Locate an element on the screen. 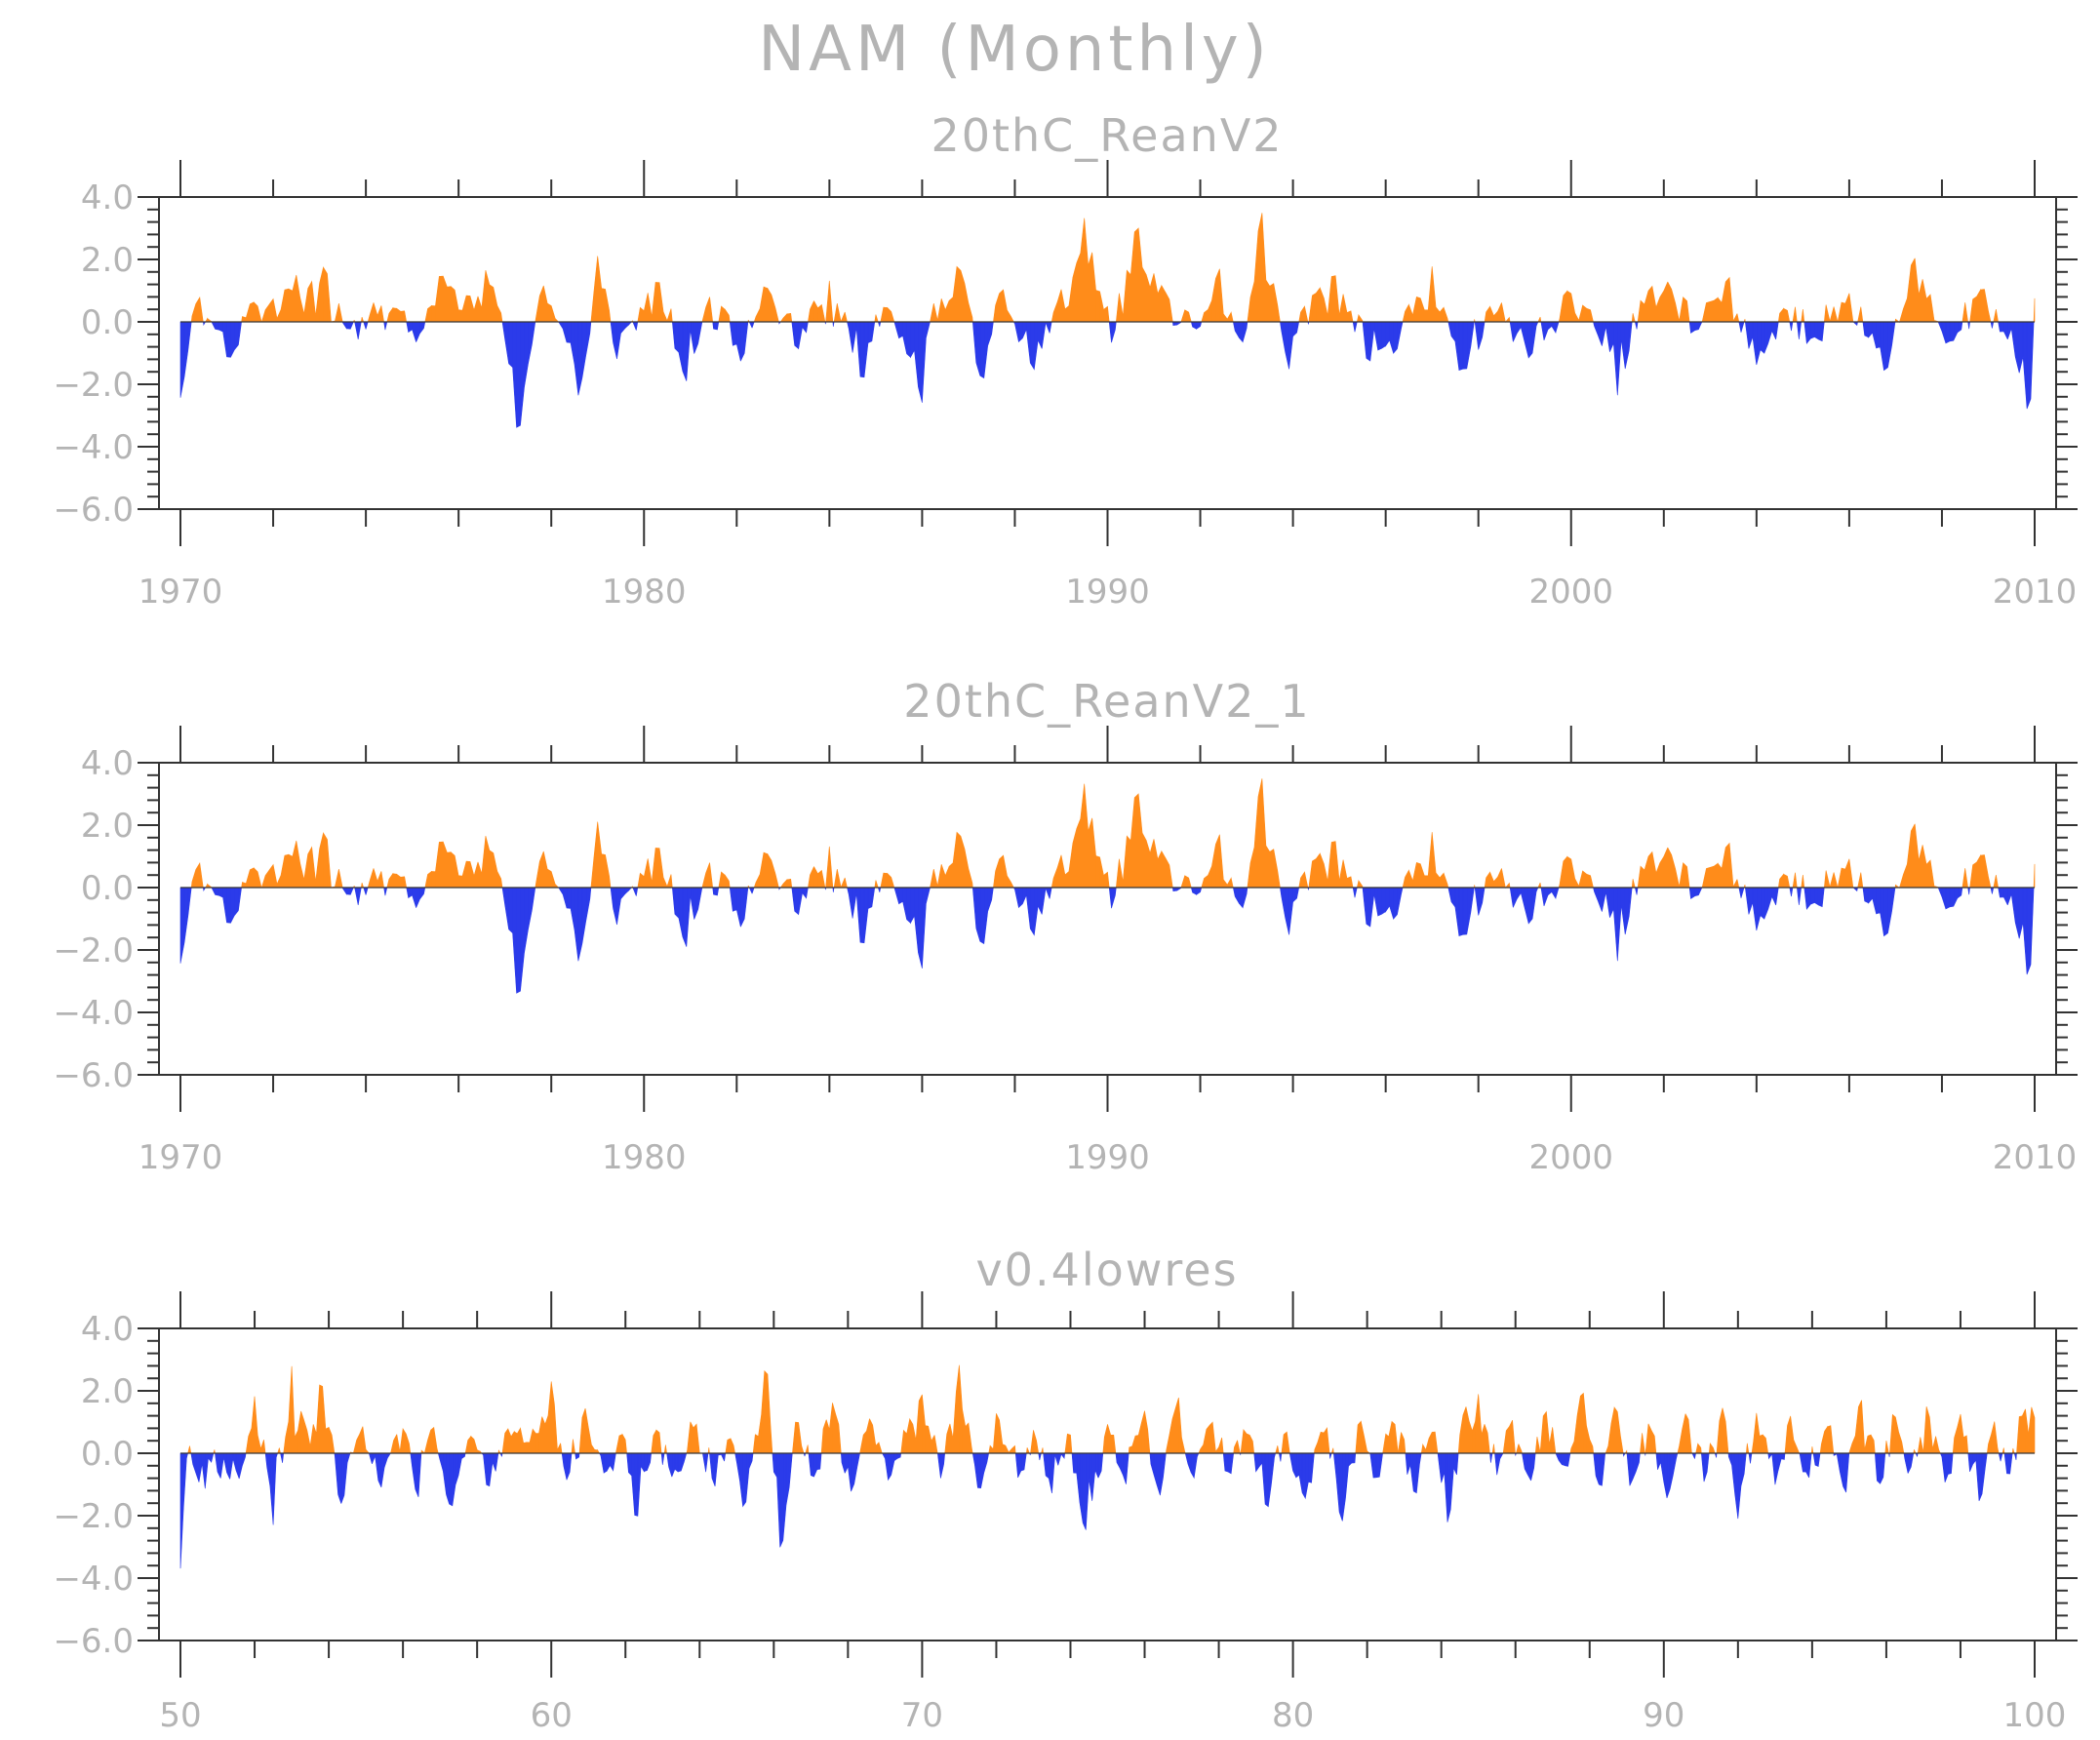 The width and height of the screenshot is (2100, 1740). panel-title: 20thC_ReanV2 is located at coordinates (1107, 135).